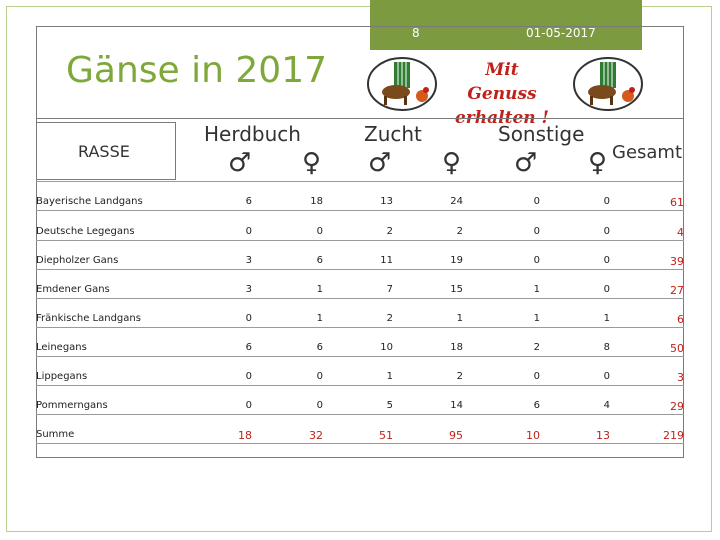 The height and width of the screenshot is (540, 720). I want to click on breed-name: Lippegans, so click(62, 376).